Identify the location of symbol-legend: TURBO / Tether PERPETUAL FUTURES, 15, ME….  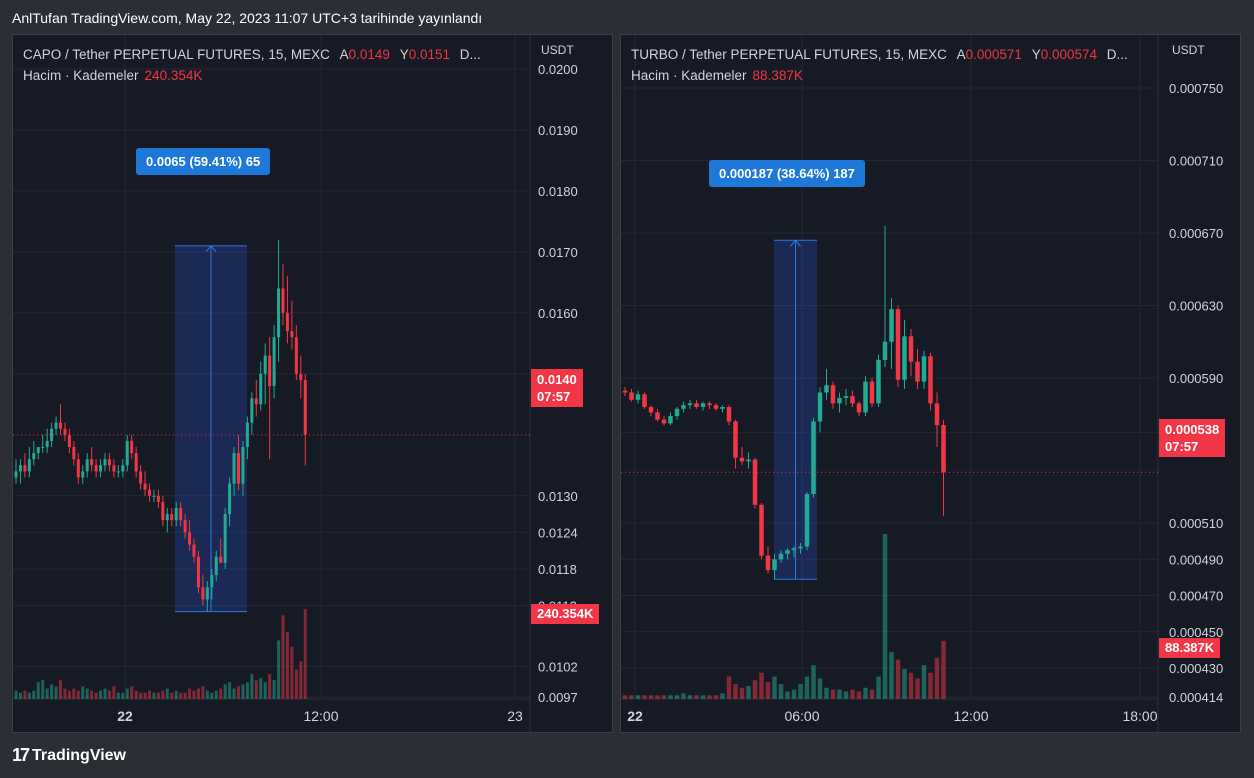
(879, 54).